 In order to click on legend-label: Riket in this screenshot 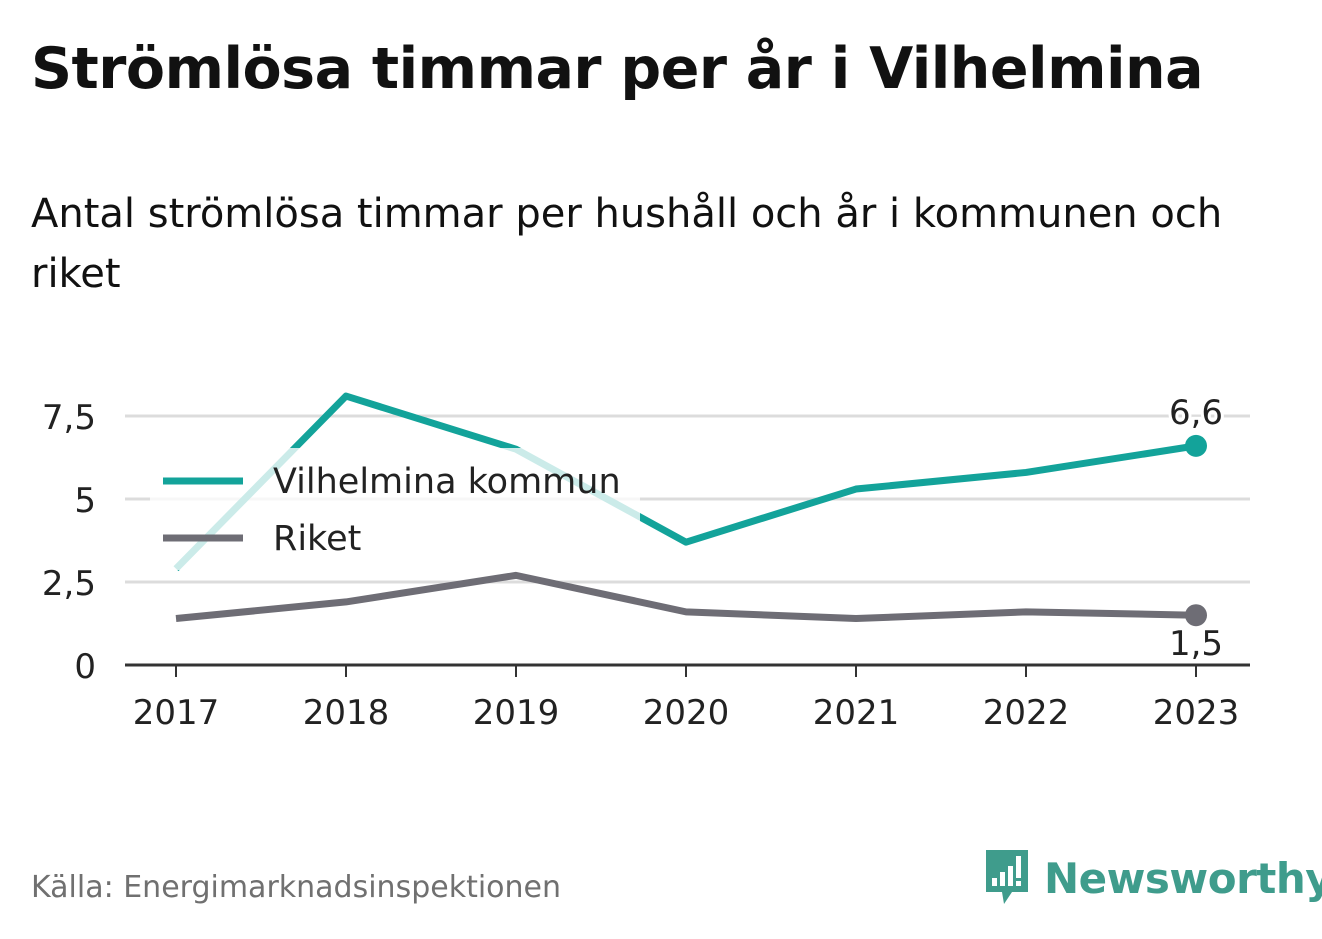, I will do `click(317, 539)`.